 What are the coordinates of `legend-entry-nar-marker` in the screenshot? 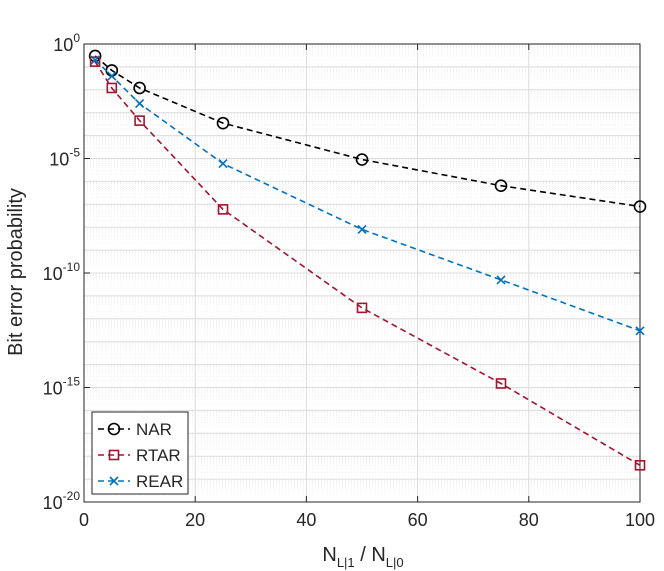 It's located at (114, 429).